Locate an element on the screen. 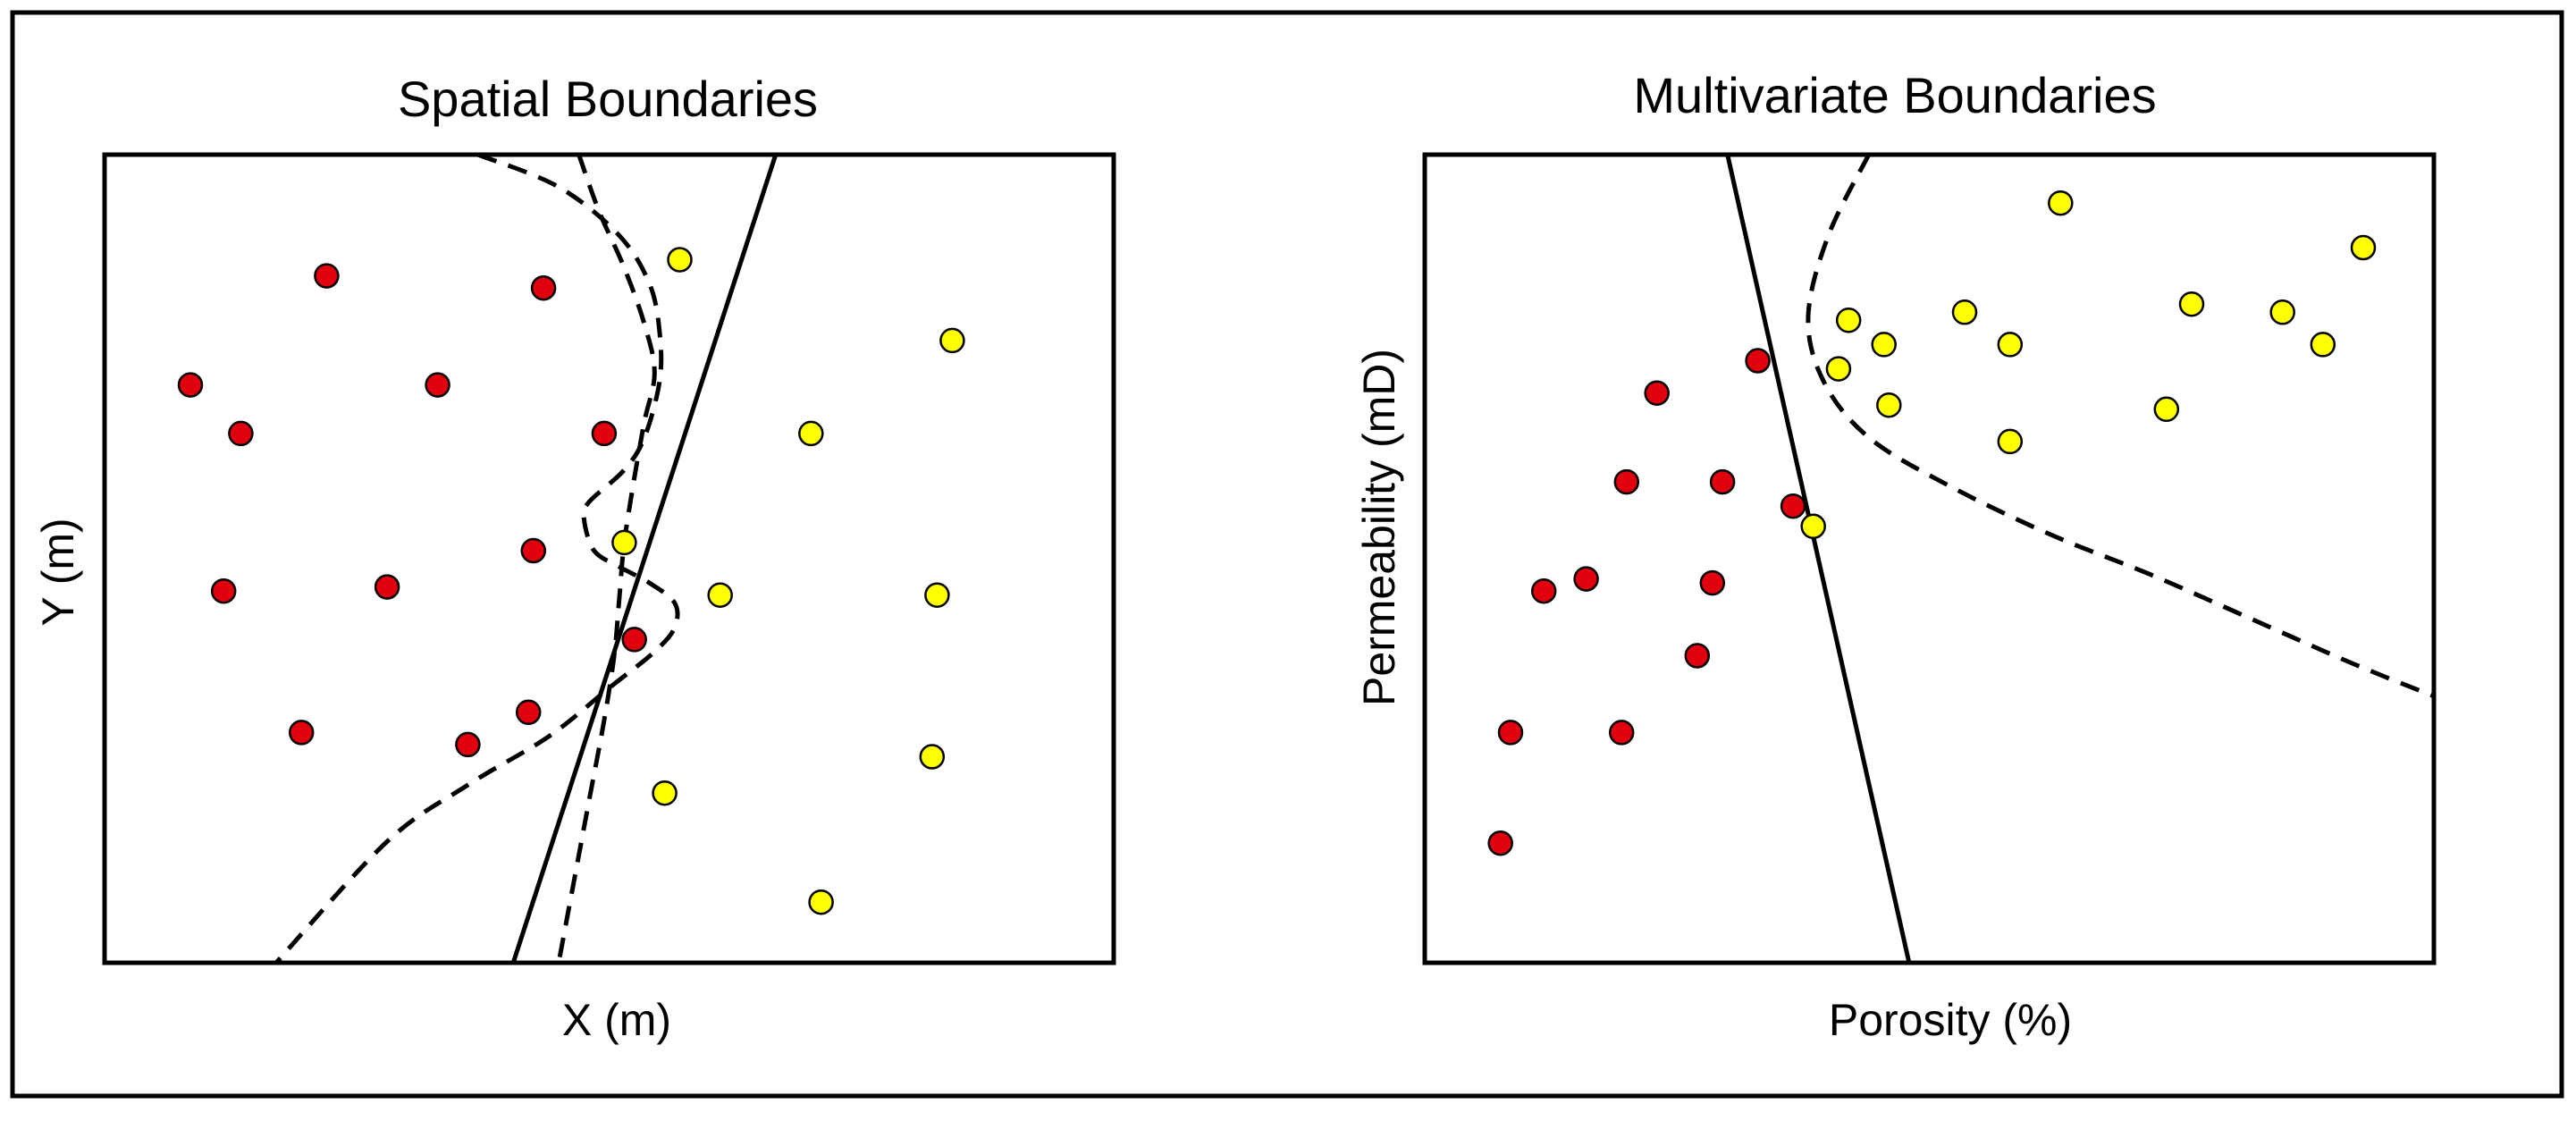  x-axis-label: X (m) is located at coordinates (616, 1020).